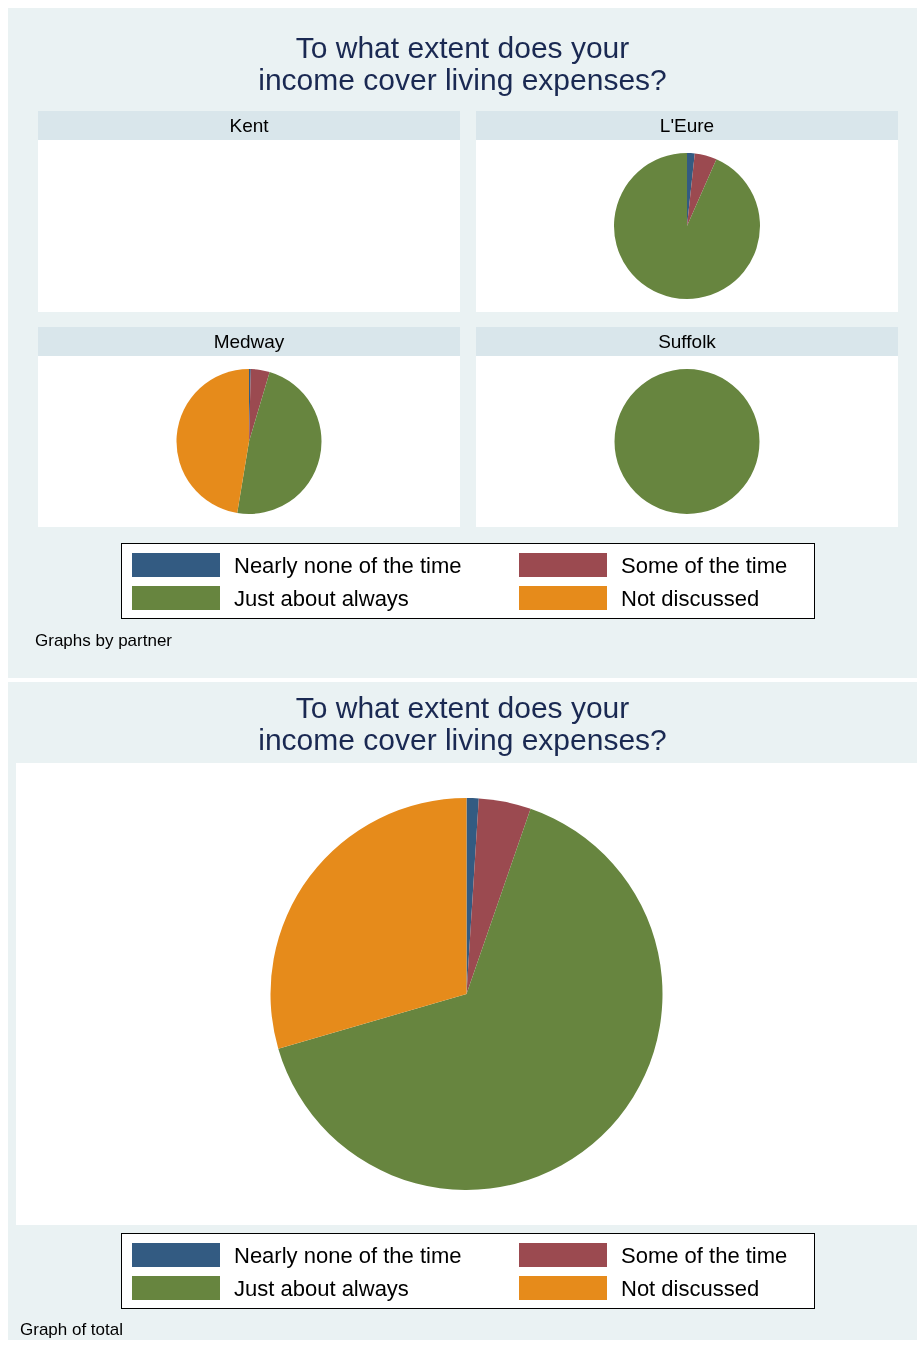 The height and width of the screenshot is (1345, 917). What do you see at coordinates (687, 341) in the screenshot?
I see `chart-subtitle: Suffolk` at bounding box center [687, 341].